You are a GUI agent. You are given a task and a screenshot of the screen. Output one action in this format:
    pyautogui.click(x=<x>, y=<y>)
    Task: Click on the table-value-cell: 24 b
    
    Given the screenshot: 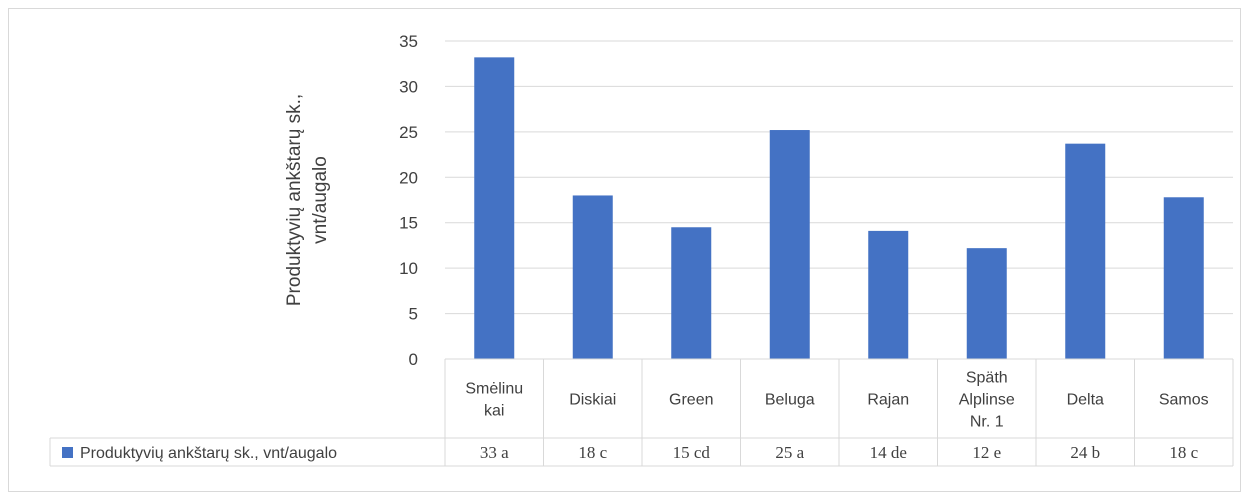 What is the action you would take?
    pyautogui.click(x=1085, y=452)
    